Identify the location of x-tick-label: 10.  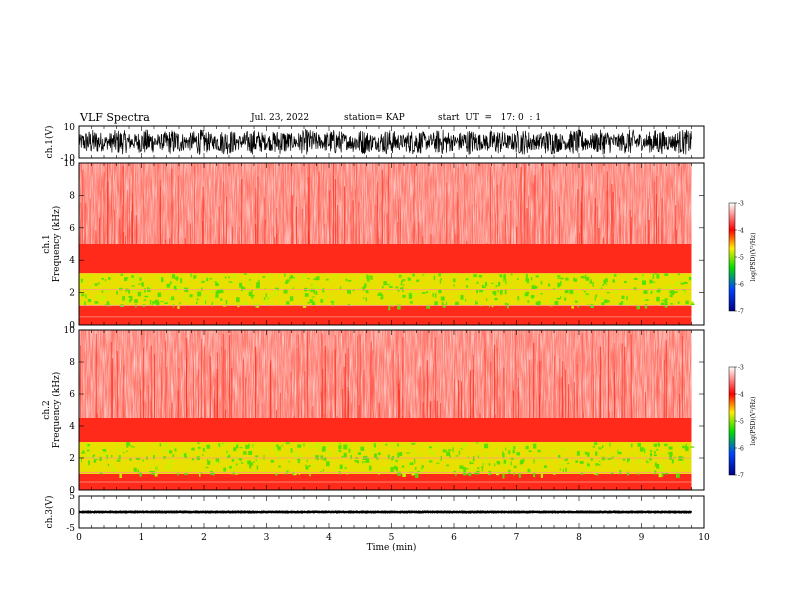
(704, 538).